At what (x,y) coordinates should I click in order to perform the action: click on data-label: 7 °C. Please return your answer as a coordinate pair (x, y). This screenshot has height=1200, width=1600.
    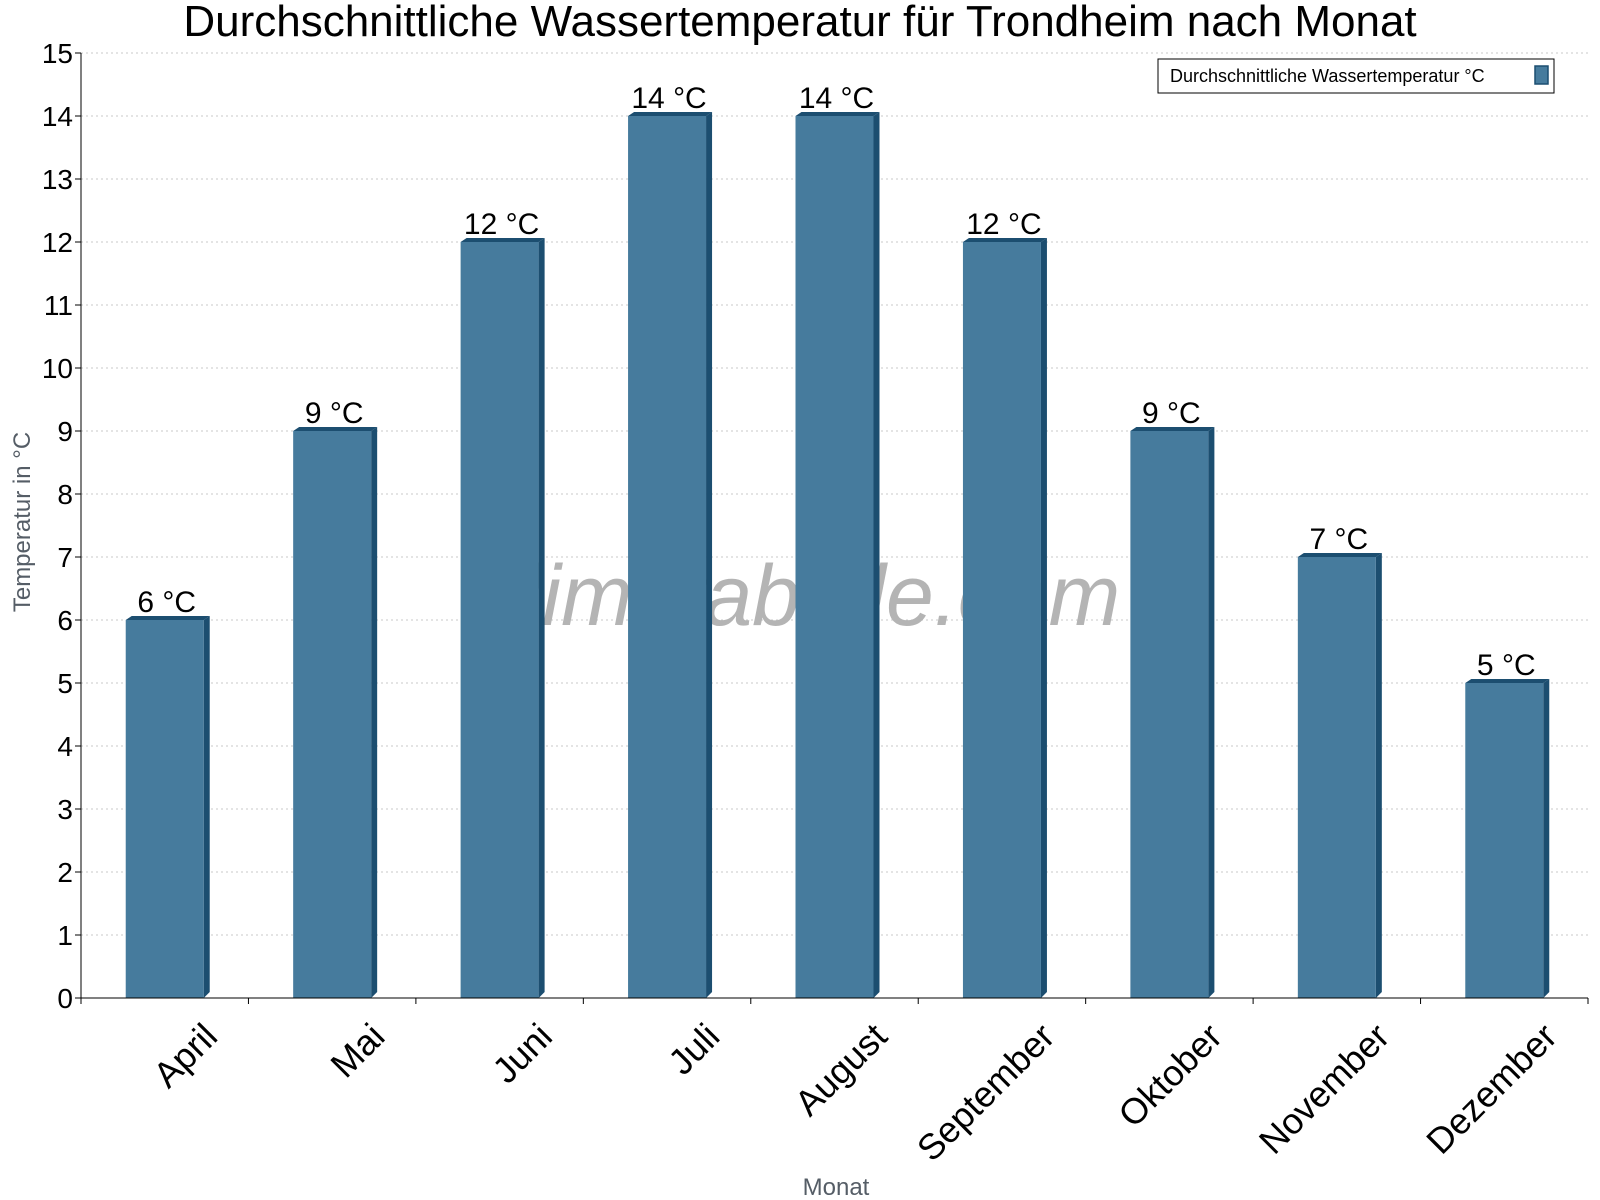
    Looking at the image, I should click on (1338, 539).